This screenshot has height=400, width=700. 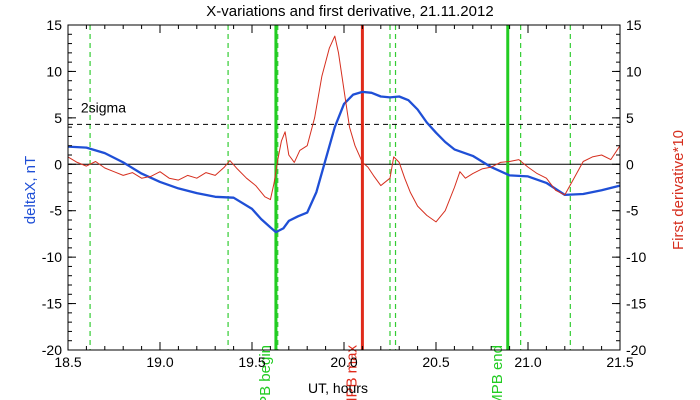 What do you see at coordinates (632, 211) in the screenshot?
I see `y-tick-label-right-4: -5` at bounding box center [632, 211].